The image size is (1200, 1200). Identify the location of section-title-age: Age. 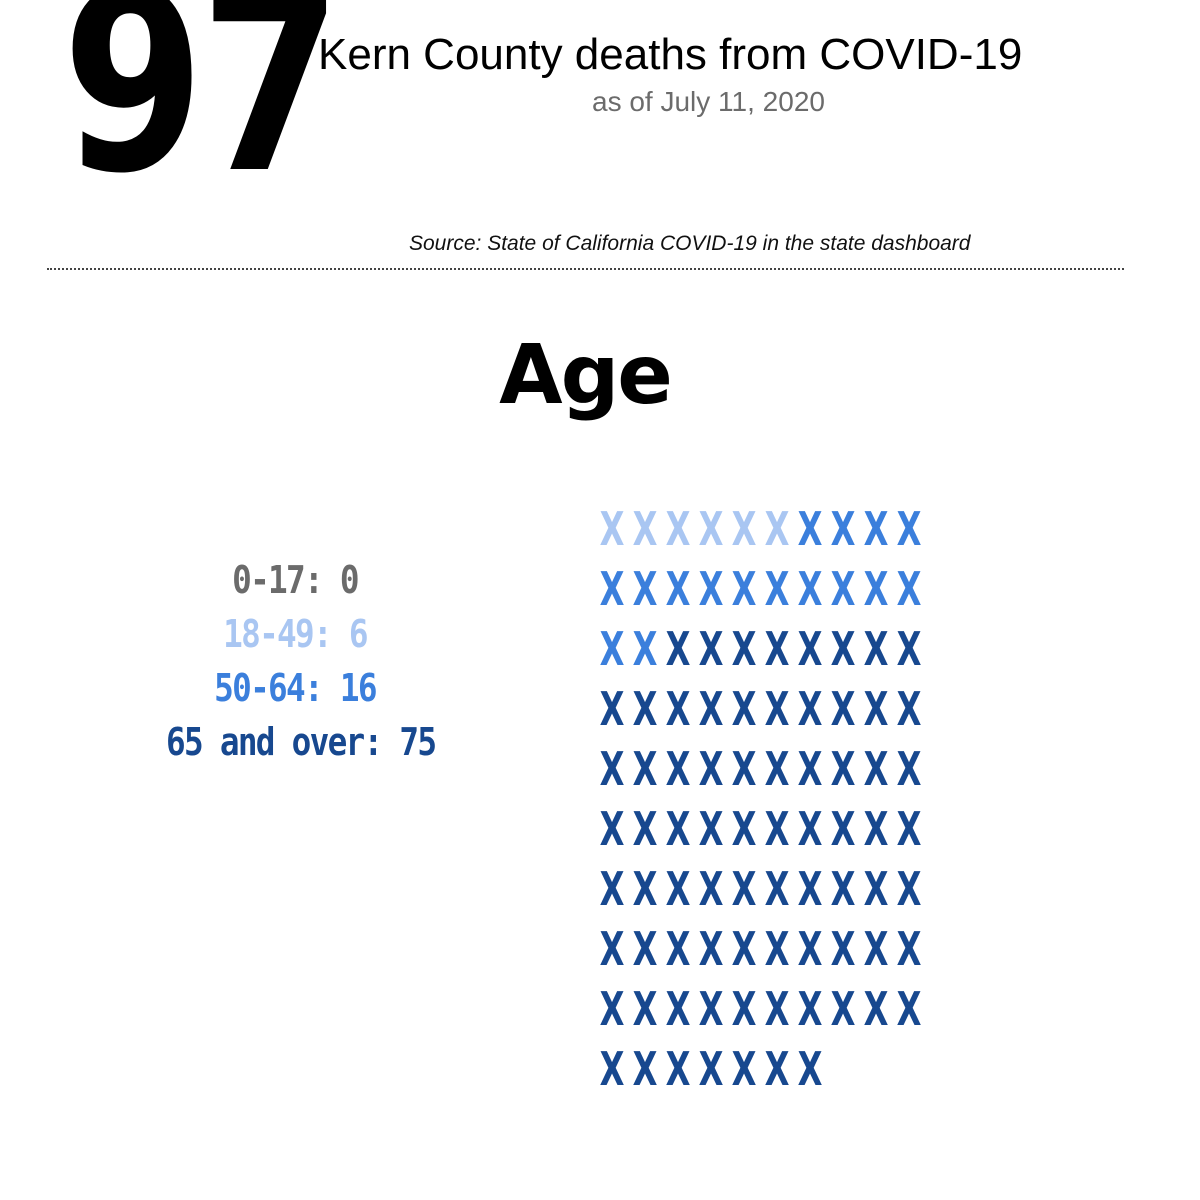
(586, 375).